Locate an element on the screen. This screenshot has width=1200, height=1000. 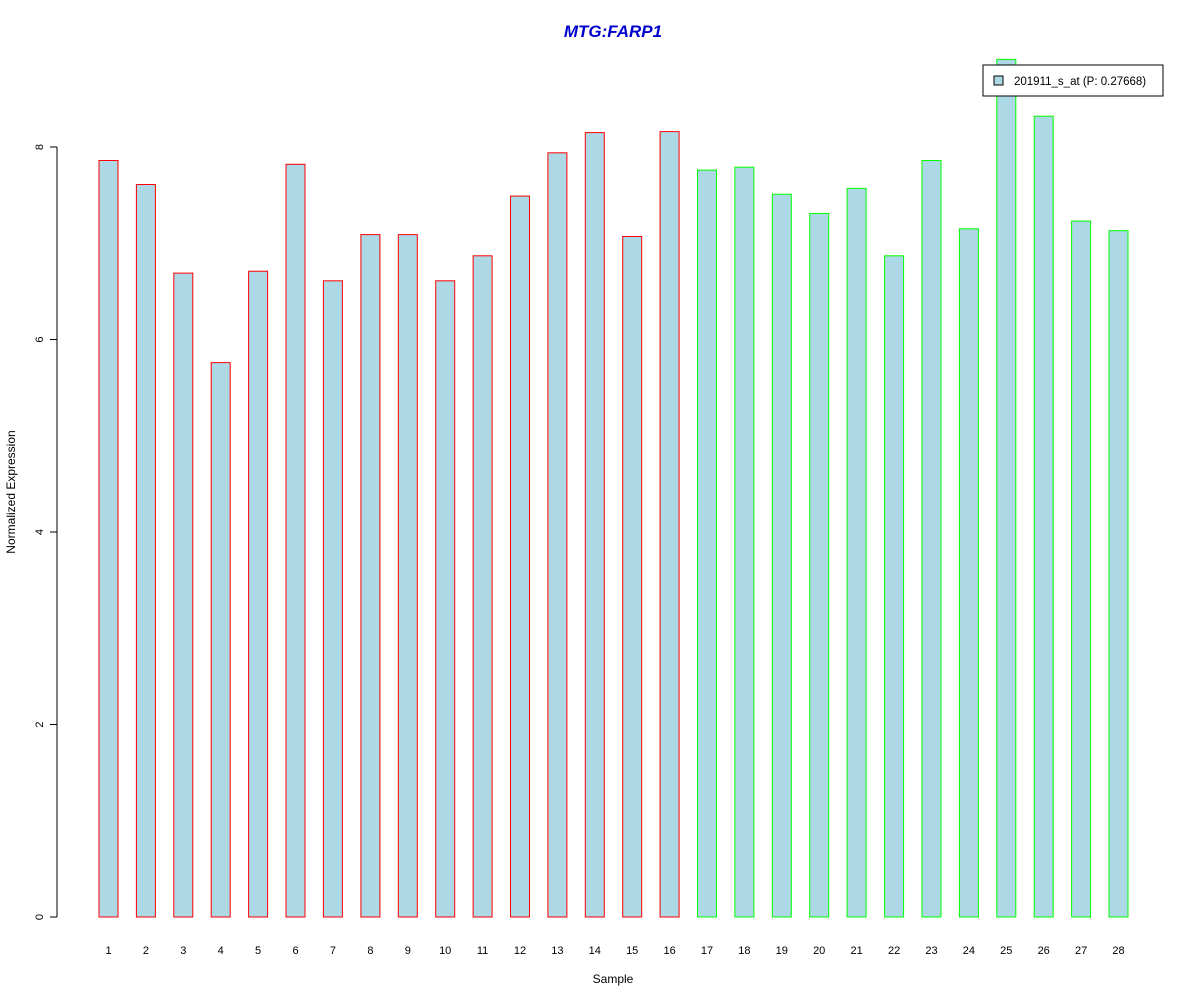
chart-title: MTG:FARP1 is located at coordinates (613, 31).